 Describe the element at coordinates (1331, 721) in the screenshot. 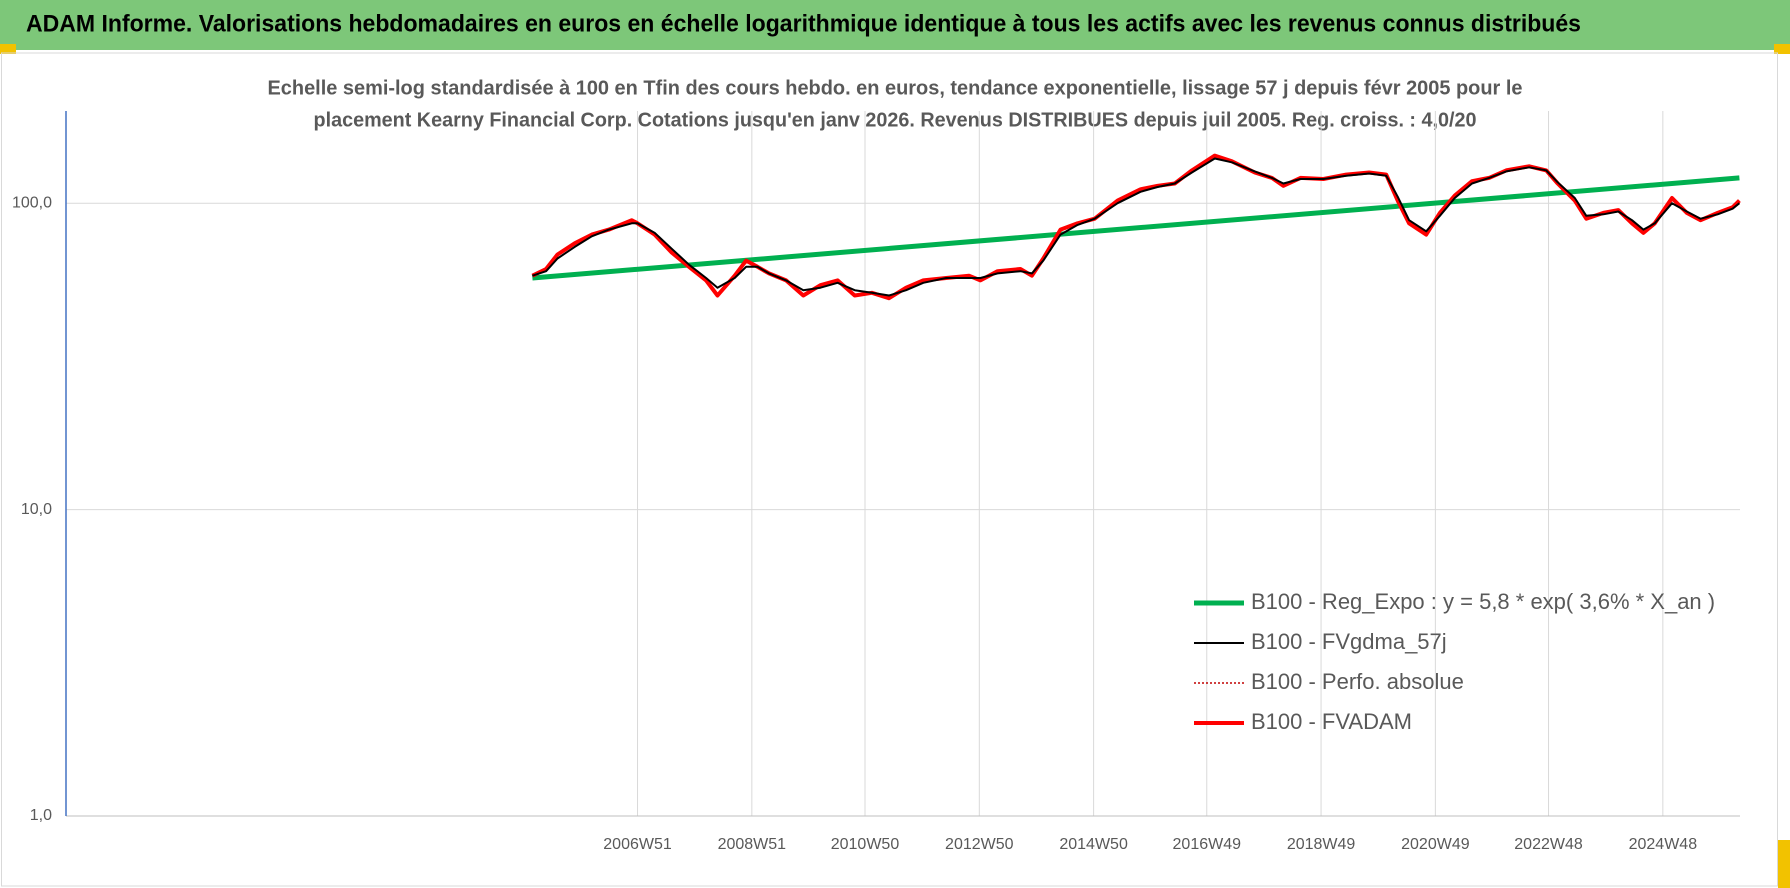

I see `legend-label: B100 - FVADAM` at that location.